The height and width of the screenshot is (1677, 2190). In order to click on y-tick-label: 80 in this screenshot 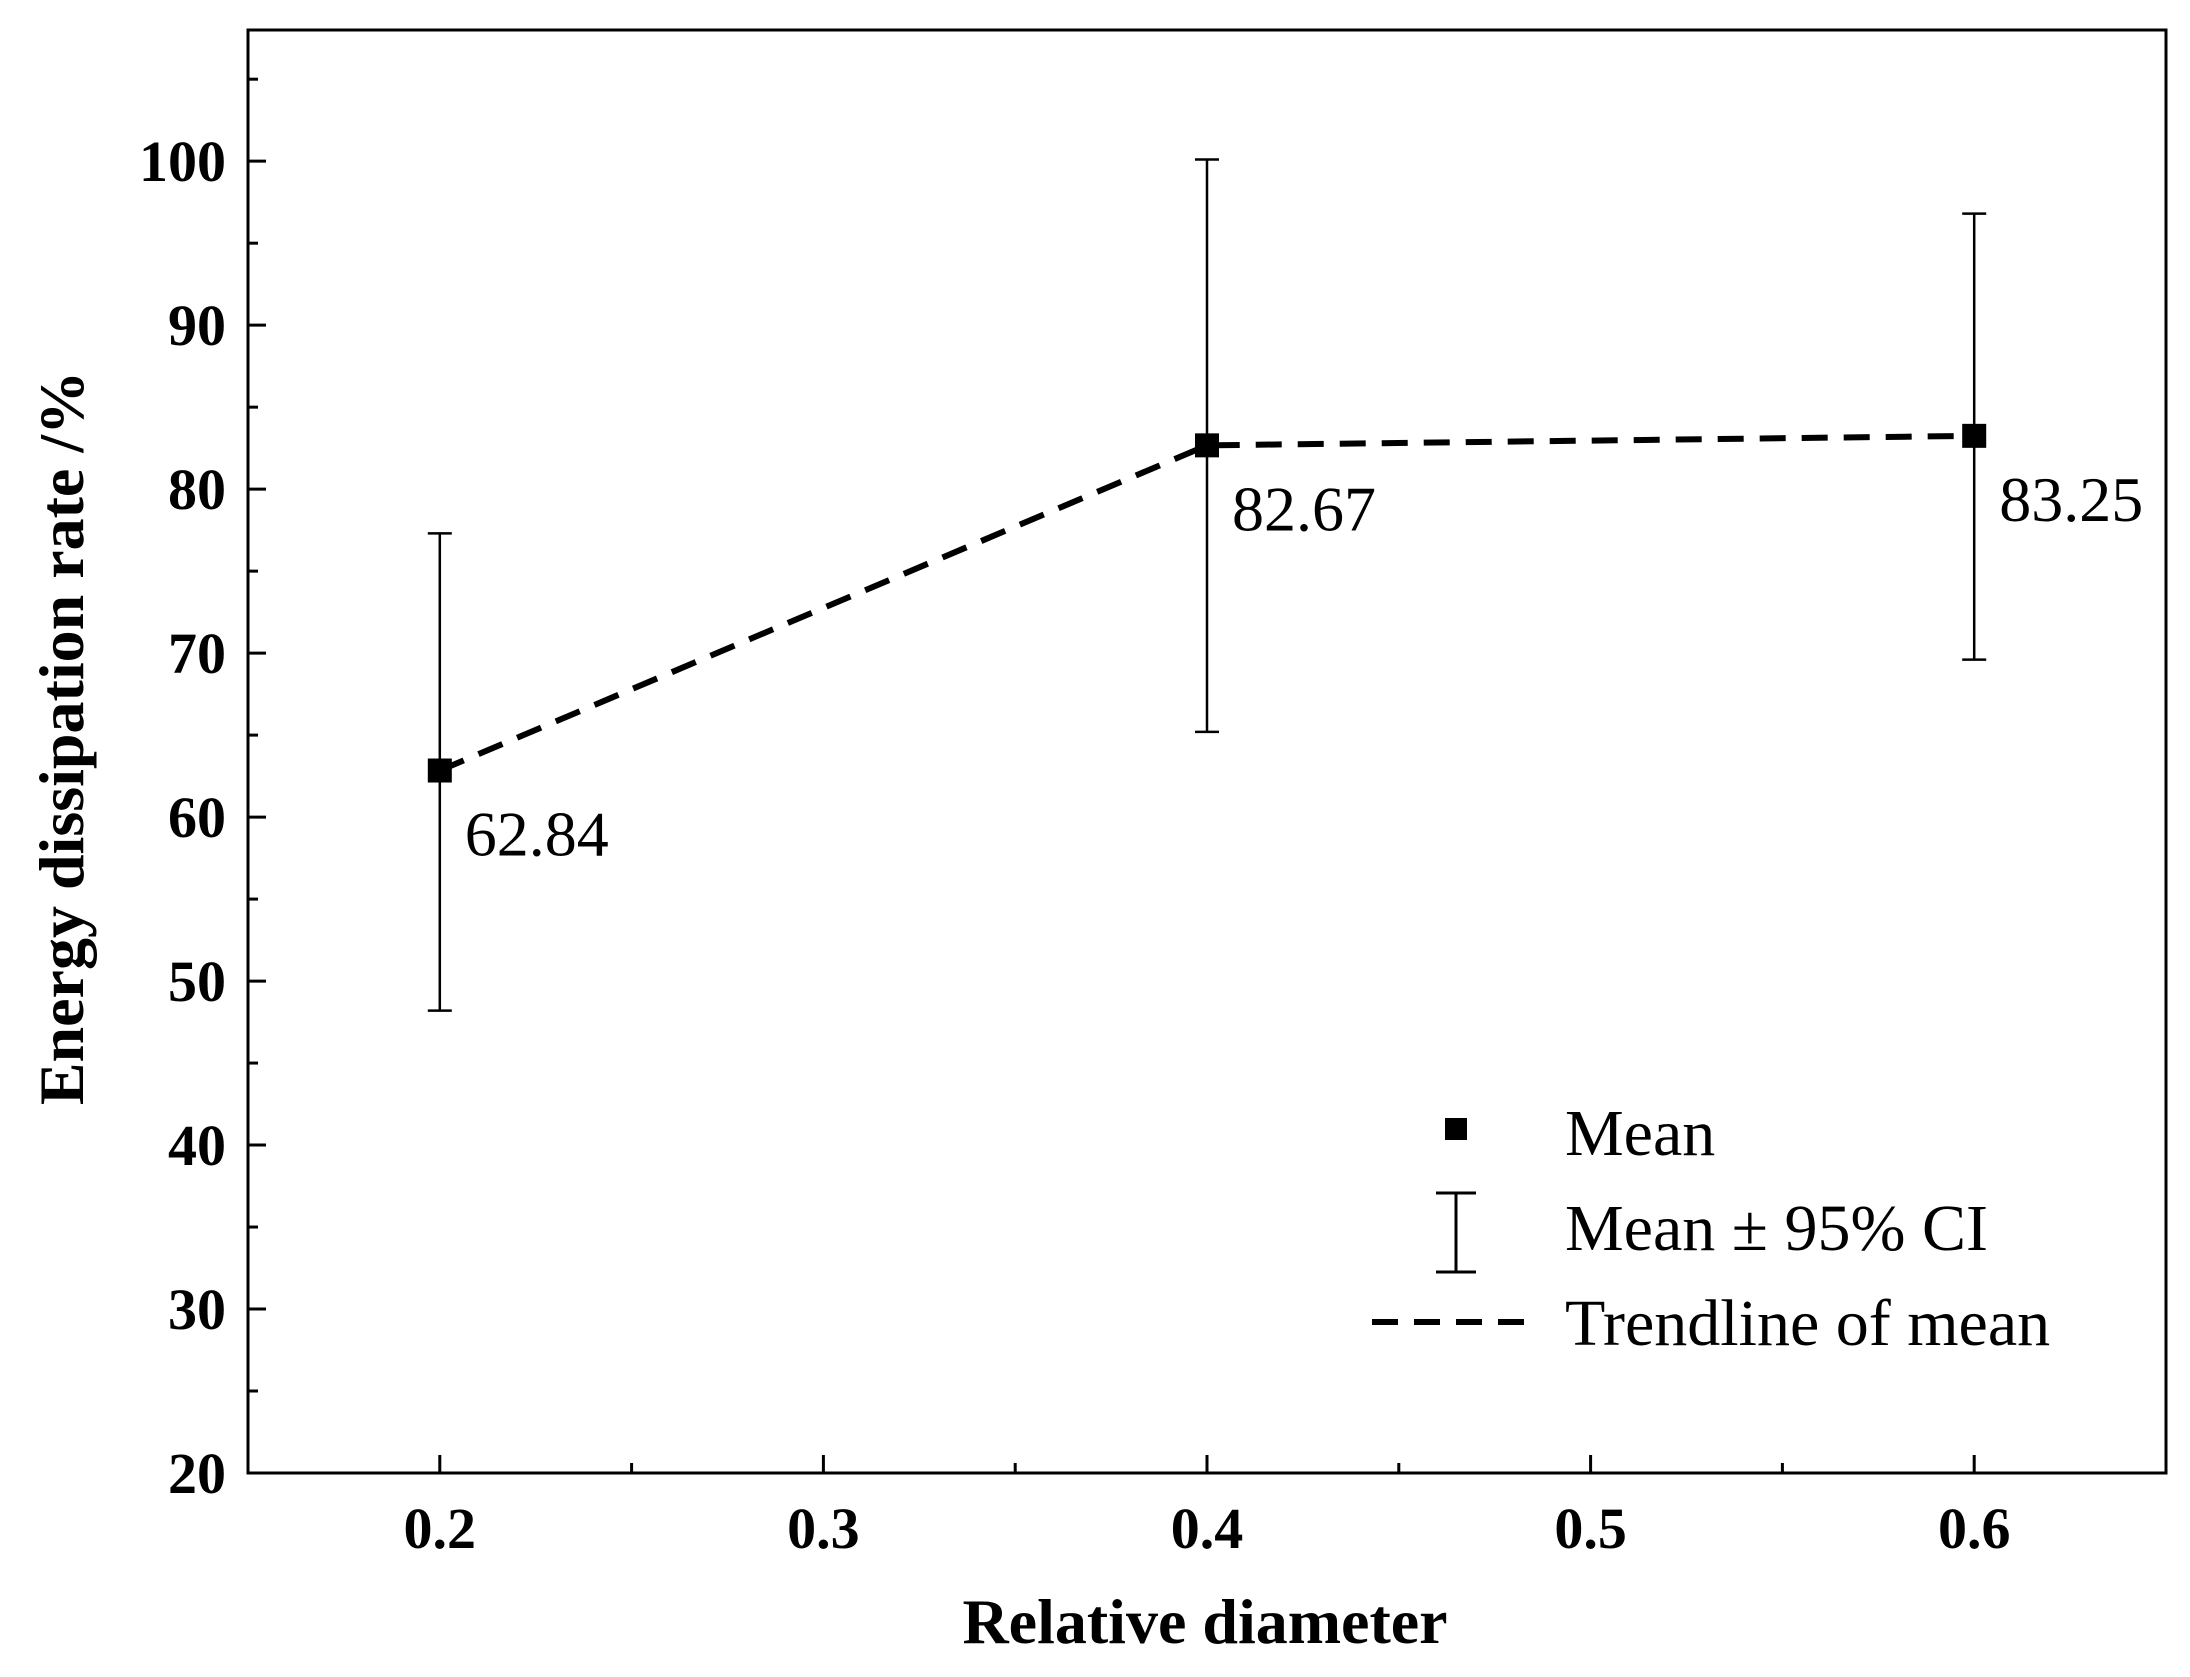, I will do `click(197, 489)`.